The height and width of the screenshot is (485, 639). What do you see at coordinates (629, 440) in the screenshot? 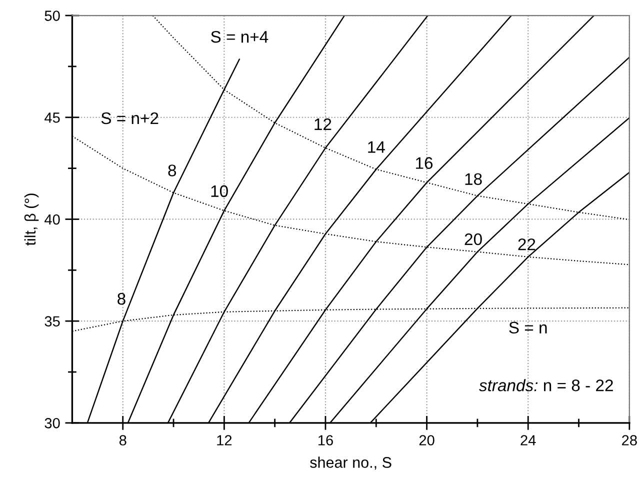
I see `x-tick-label: 28` at bounding box center [629, 440].